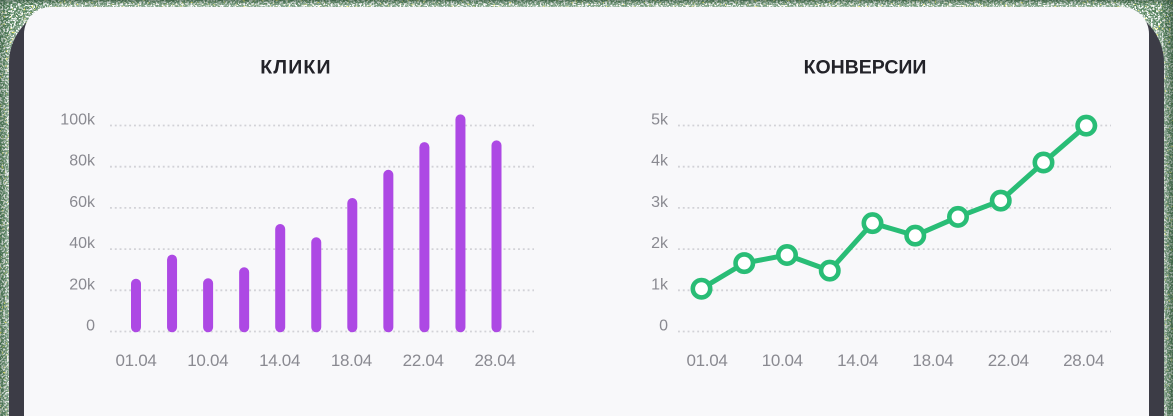 The width and height of the screenshot is (1173, 416). What do you see at coordinates (82, 202) in the screenshot?
I see `svg-text: 60k` at bounding box center [82, 202].